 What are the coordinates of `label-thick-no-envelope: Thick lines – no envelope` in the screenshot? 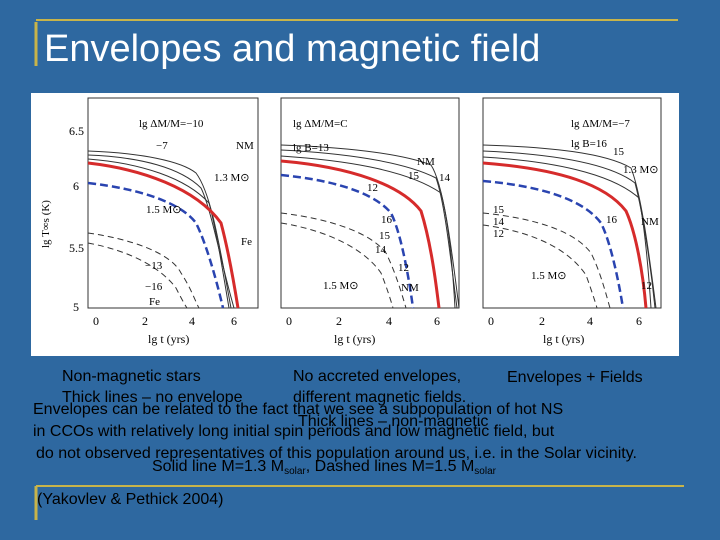 It's located at (152, 397).